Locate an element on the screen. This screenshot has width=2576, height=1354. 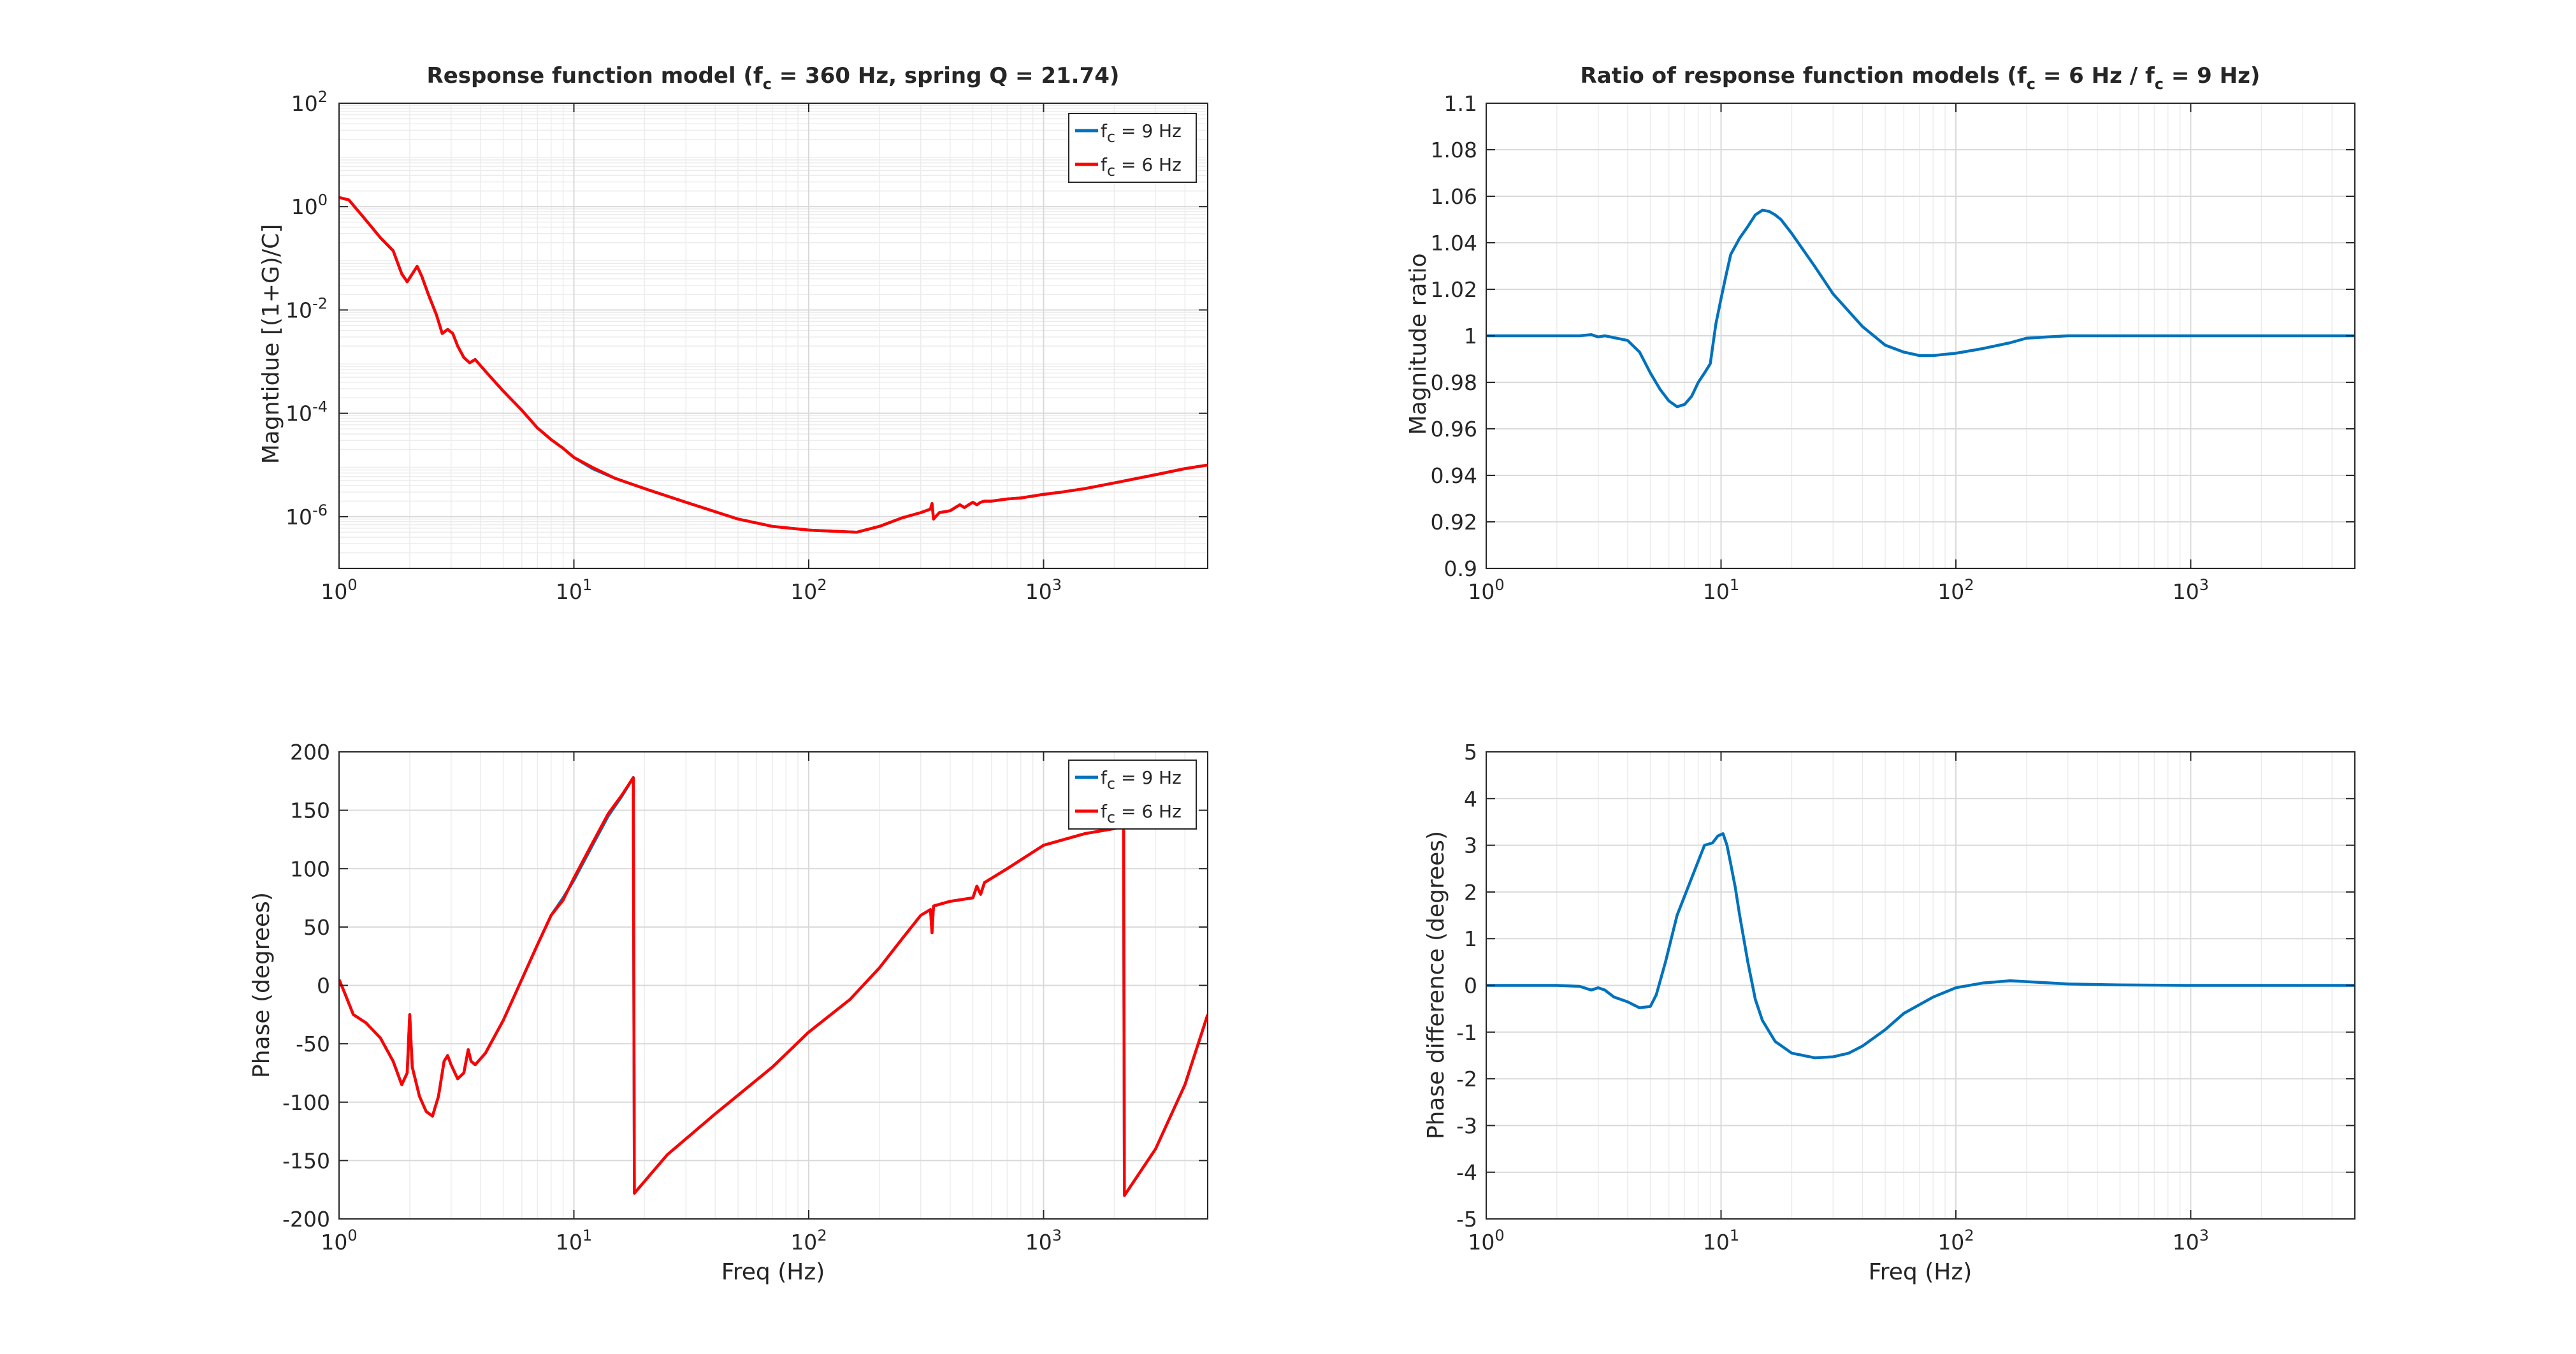
magnitude-plot-area: 100 10¹ 102 10³ 10-6 10-4 10-2 10⁰ 102 is located at coordinates (747, 346).